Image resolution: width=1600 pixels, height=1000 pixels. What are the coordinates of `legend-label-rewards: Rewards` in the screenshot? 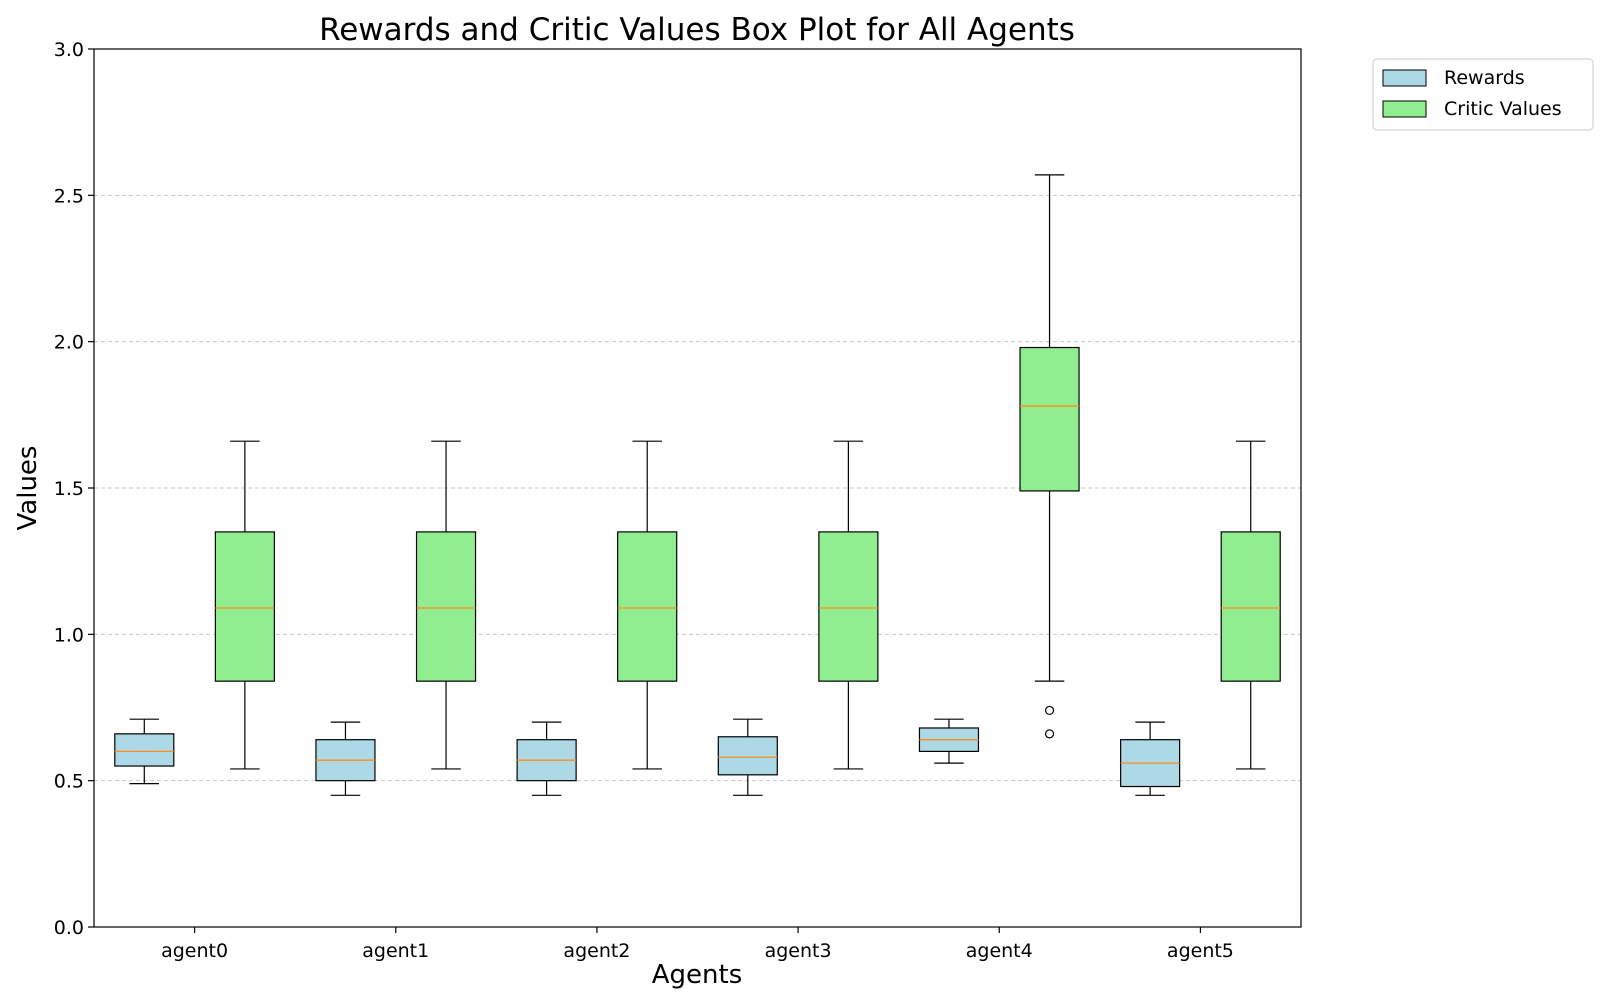 It's located at (1484, 78).